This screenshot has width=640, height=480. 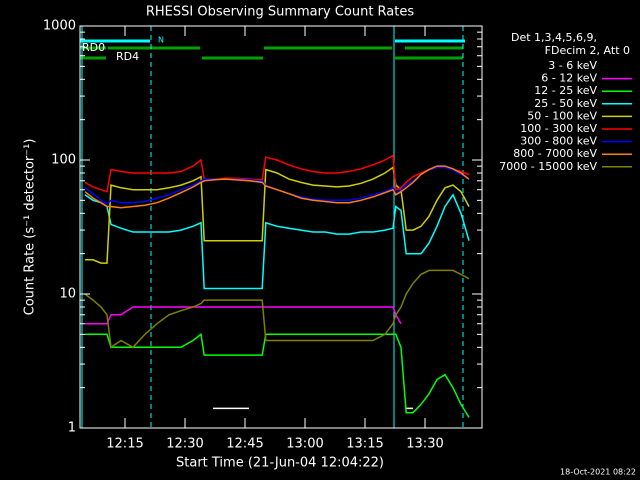 I want to click on chart-title: RHESSI Observing Summary Count Rates, so click(x=280, y=12).